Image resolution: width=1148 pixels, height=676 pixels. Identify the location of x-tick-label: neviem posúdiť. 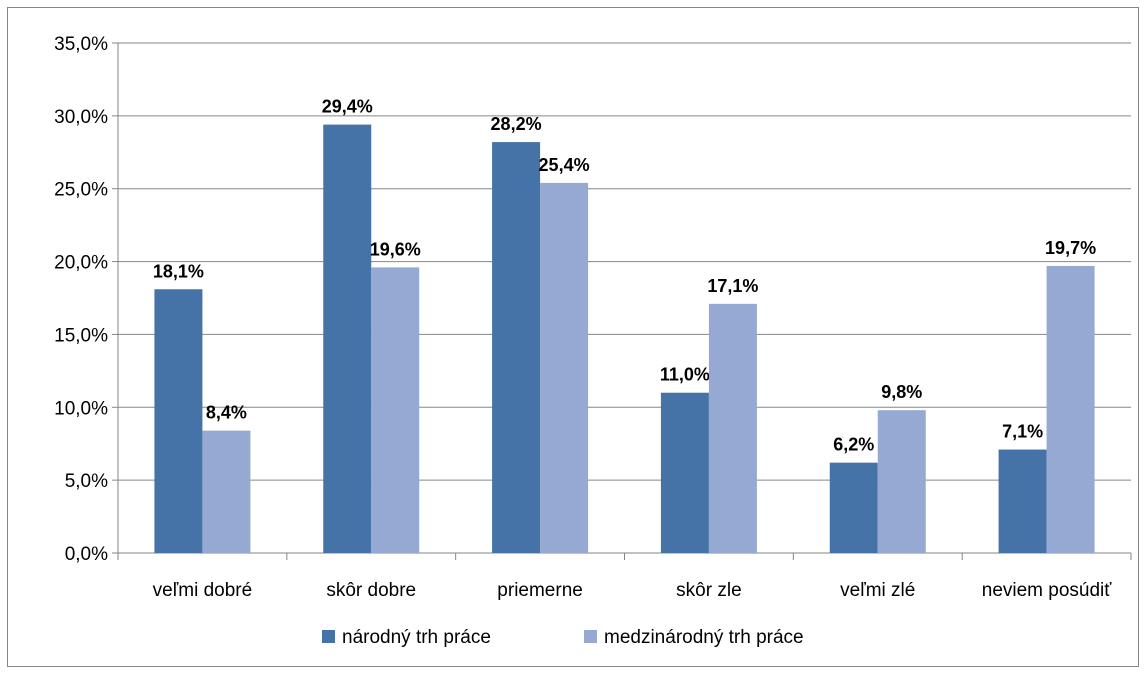
(1047, 590).